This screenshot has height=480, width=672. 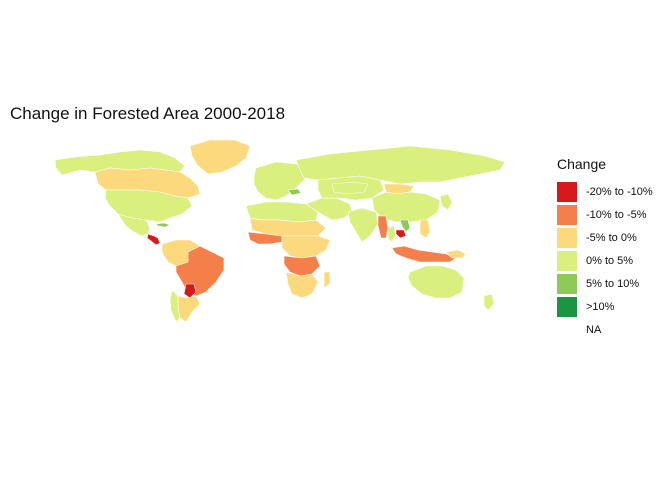 What do you see at coordinates (401, 234) in the screenshot?
I see `map-region-cambodia` at bounding box center [401, 234].